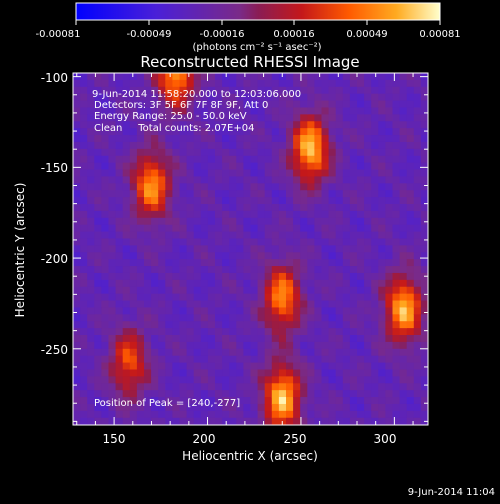  I want to click on annotation-time-range: 9-Jun-2014 11:58:20.000 to 12:03:06.000, so click(196, 94).